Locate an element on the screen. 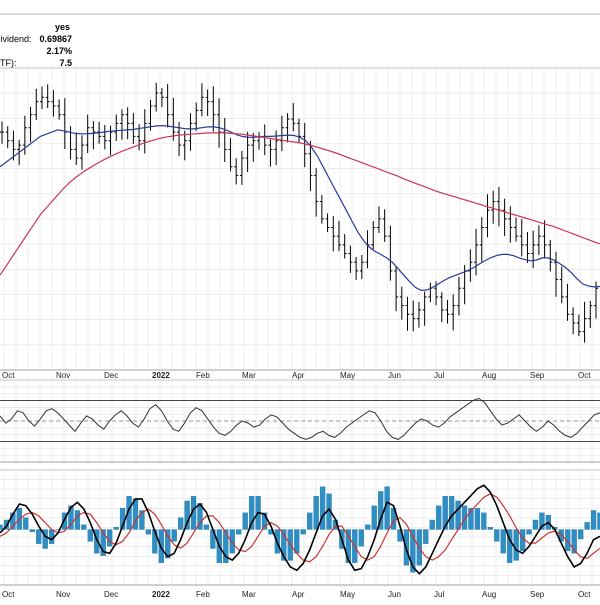  oscillator-line is located at coordinates (300, 418).